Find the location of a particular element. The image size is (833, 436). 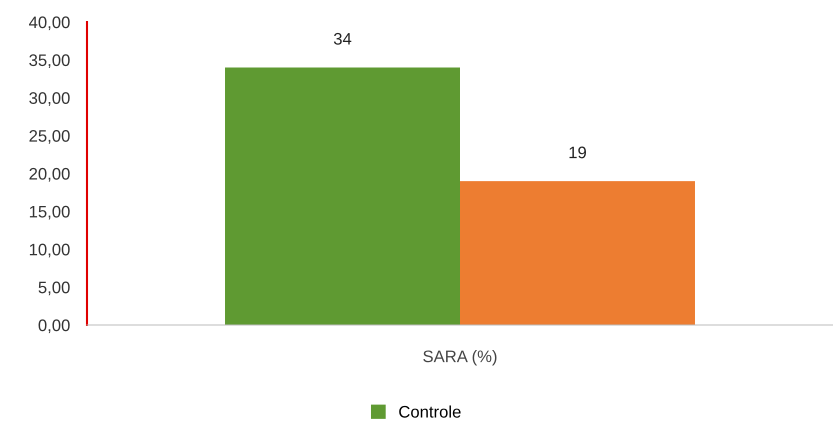

data-label: 19 is located at coordinates (578, 152).